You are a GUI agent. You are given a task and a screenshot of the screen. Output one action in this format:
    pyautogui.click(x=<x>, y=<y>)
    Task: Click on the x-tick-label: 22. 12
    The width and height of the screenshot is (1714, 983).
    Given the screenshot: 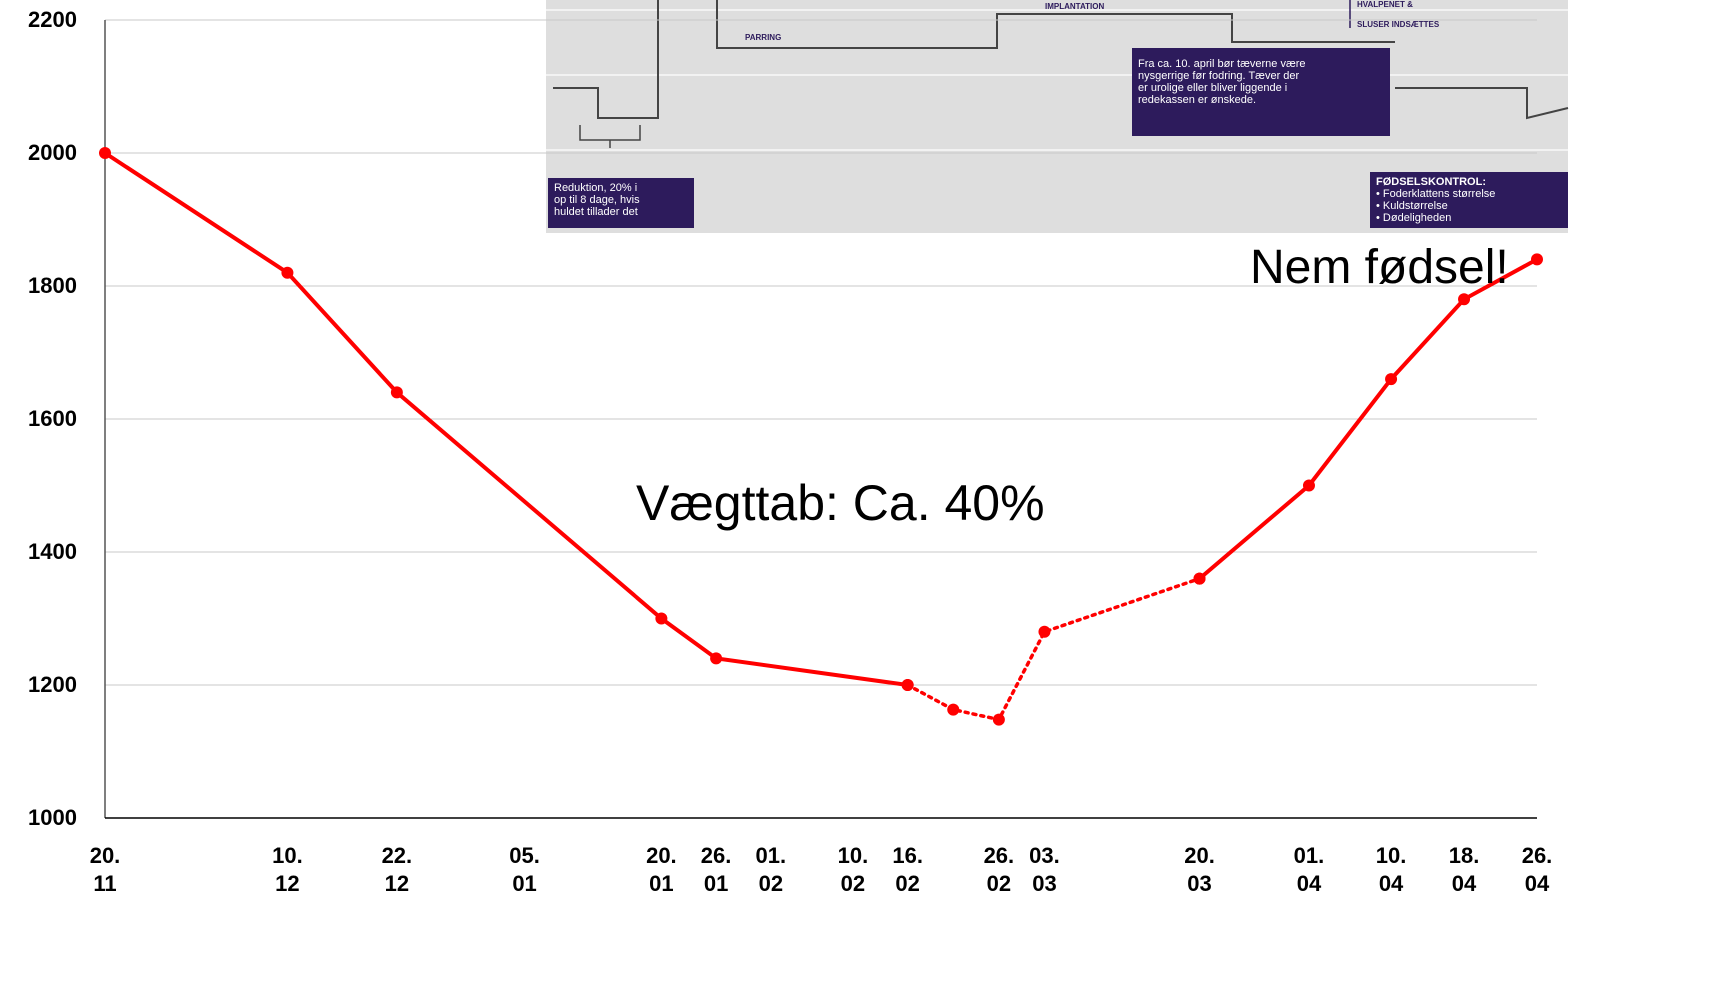 What is the action you would take?
    pyautogui.click(x=397, y=869)
    